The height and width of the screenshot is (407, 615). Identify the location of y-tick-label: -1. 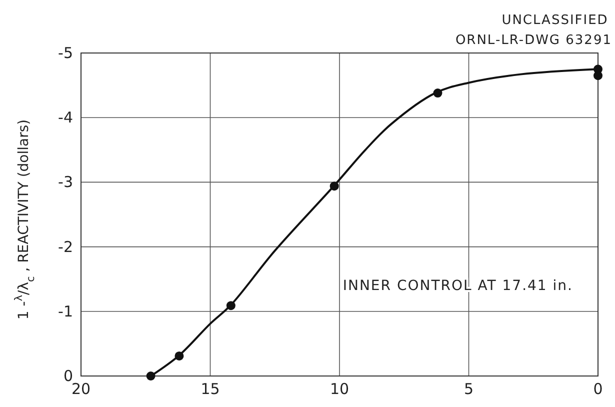
(65, 311).